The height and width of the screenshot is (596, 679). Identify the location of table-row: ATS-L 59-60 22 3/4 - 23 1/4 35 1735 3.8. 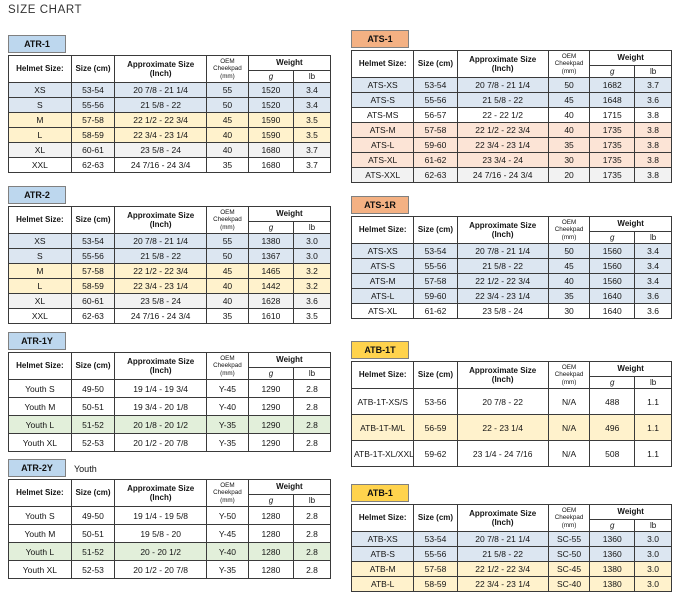
(511, 145).